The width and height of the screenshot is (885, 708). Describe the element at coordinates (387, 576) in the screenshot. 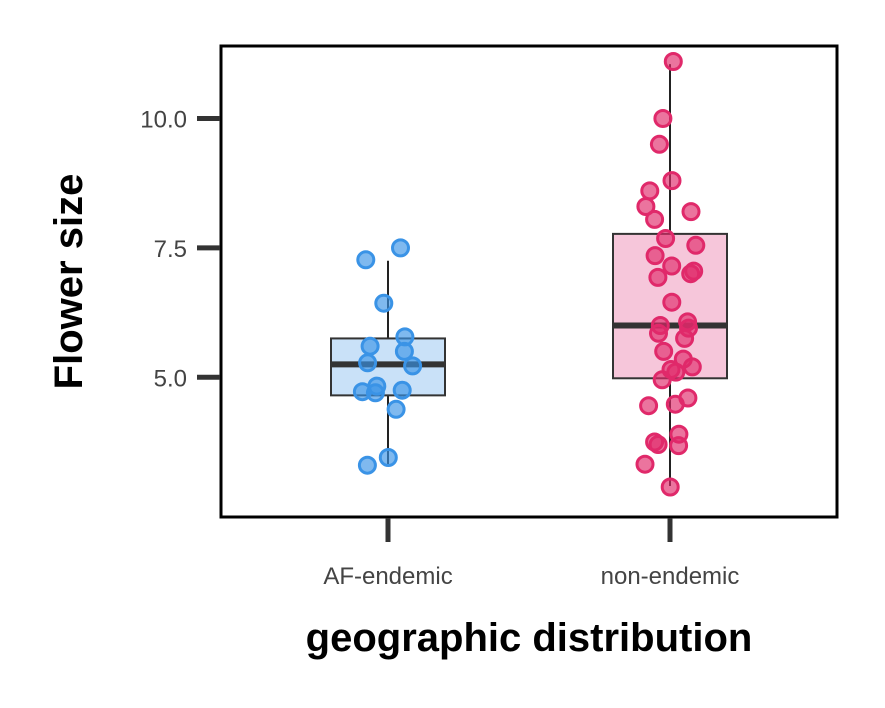

I see `x-tick-label: AF-endemic` at that location.